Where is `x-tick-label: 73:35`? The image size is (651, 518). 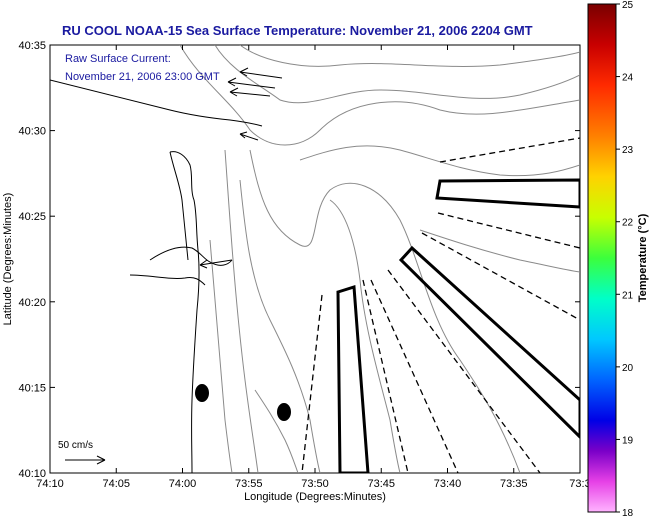
x-tick-label: 73:35 is located at coordinates (514, 484).